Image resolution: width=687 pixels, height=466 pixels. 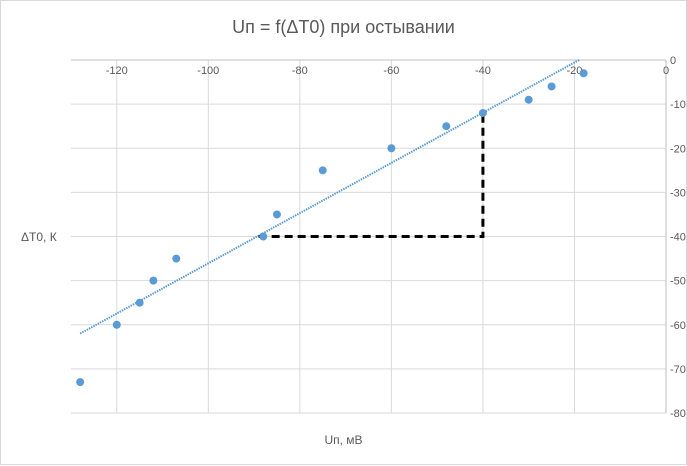 I want to click on y-axis-label: ΔT0, К, so click(x=39, y=237).